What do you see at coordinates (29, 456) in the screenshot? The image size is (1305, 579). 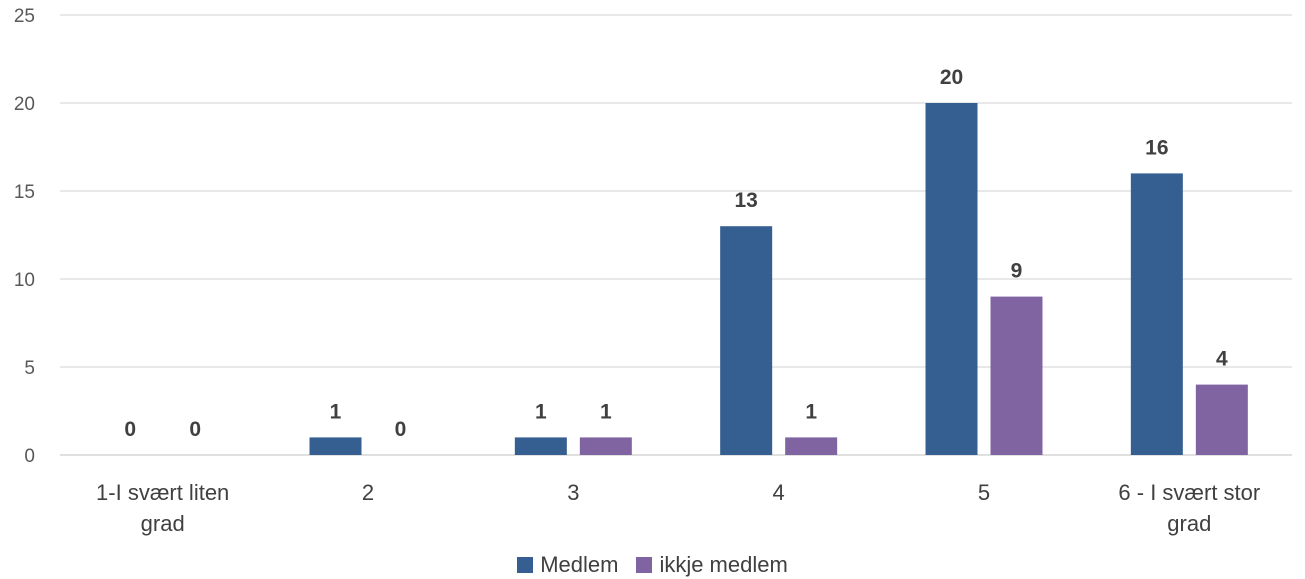 I see `y-tick-label: 0` at bounding box center [29, 456].